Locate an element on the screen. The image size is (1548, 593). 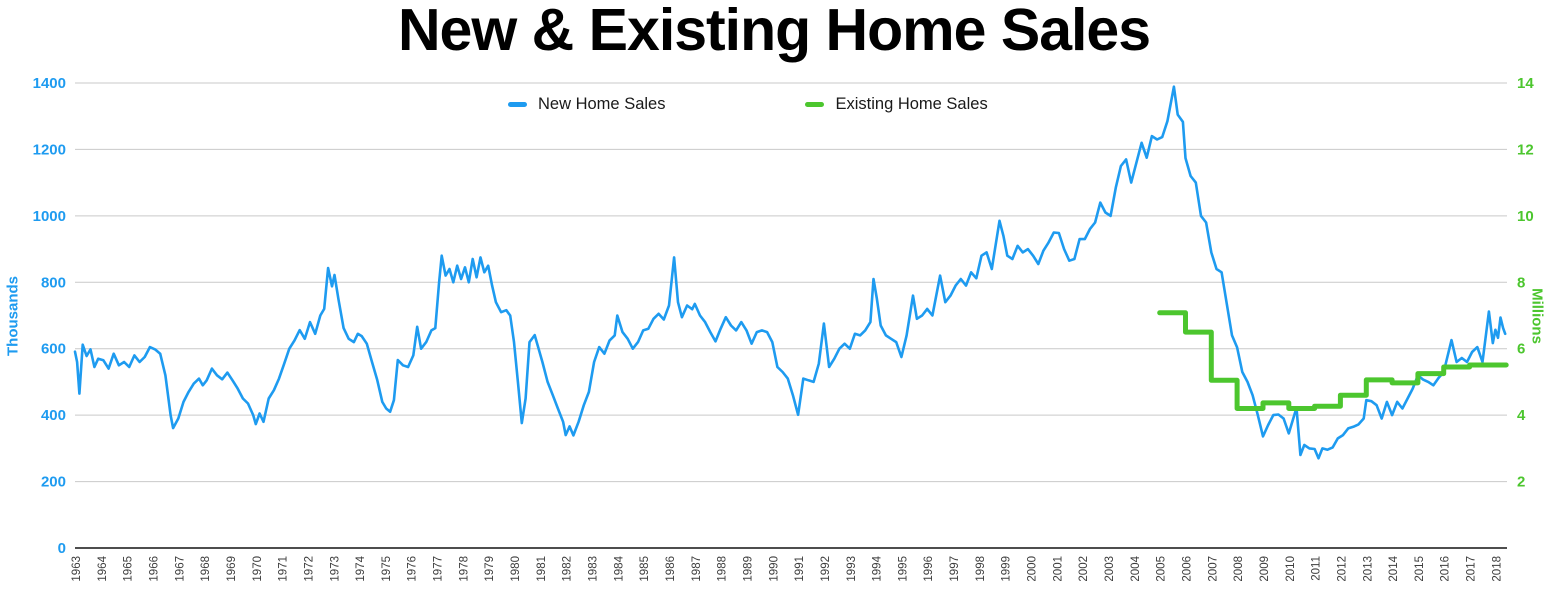
x-axis-tick-label: 2001 is located at coordinates (1058, 569).